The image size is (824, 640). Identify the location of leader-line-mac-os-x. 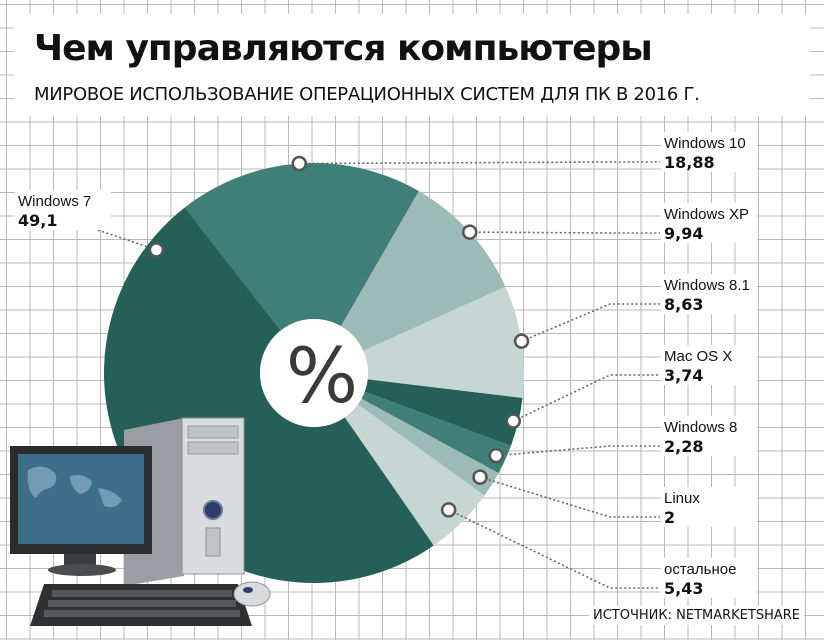
(586, 398).